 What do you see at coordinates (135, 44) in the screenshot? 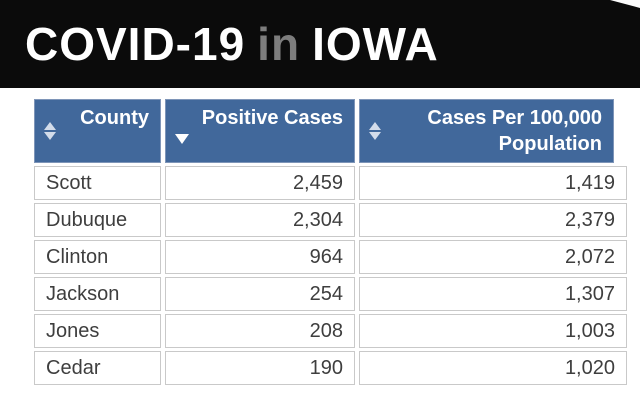
I see `banner-title-covid: COVID-19` at bounding box center [135, 44].